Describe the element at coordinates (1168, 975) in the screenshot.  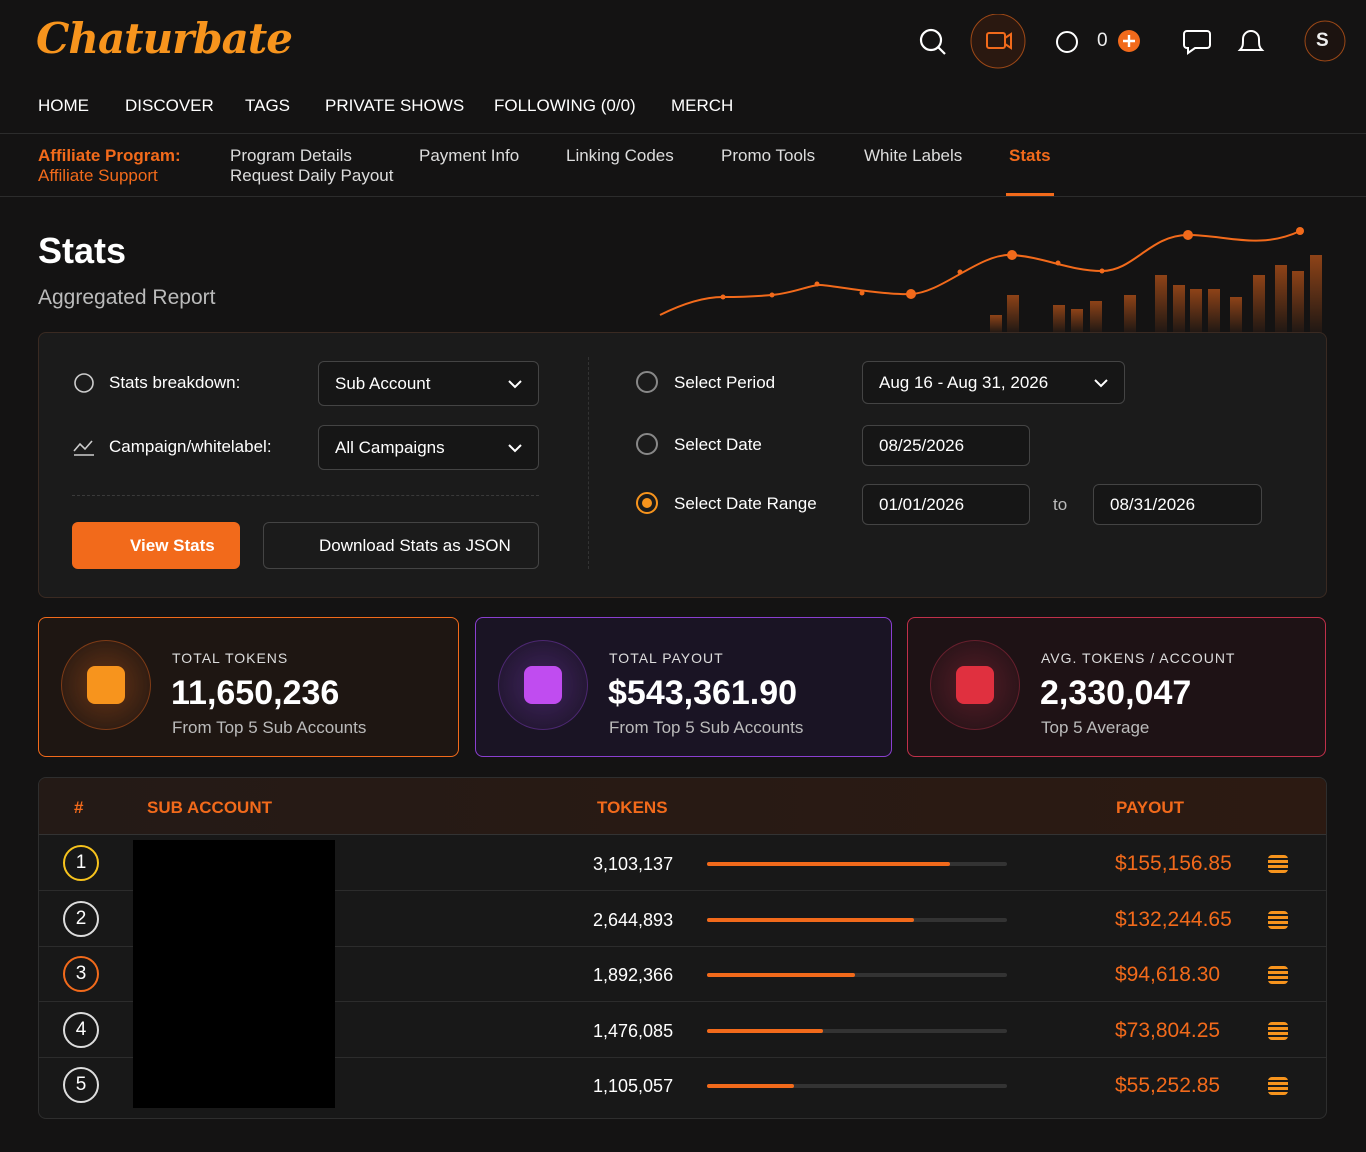
I see `payout: $94,618.30` at that location.